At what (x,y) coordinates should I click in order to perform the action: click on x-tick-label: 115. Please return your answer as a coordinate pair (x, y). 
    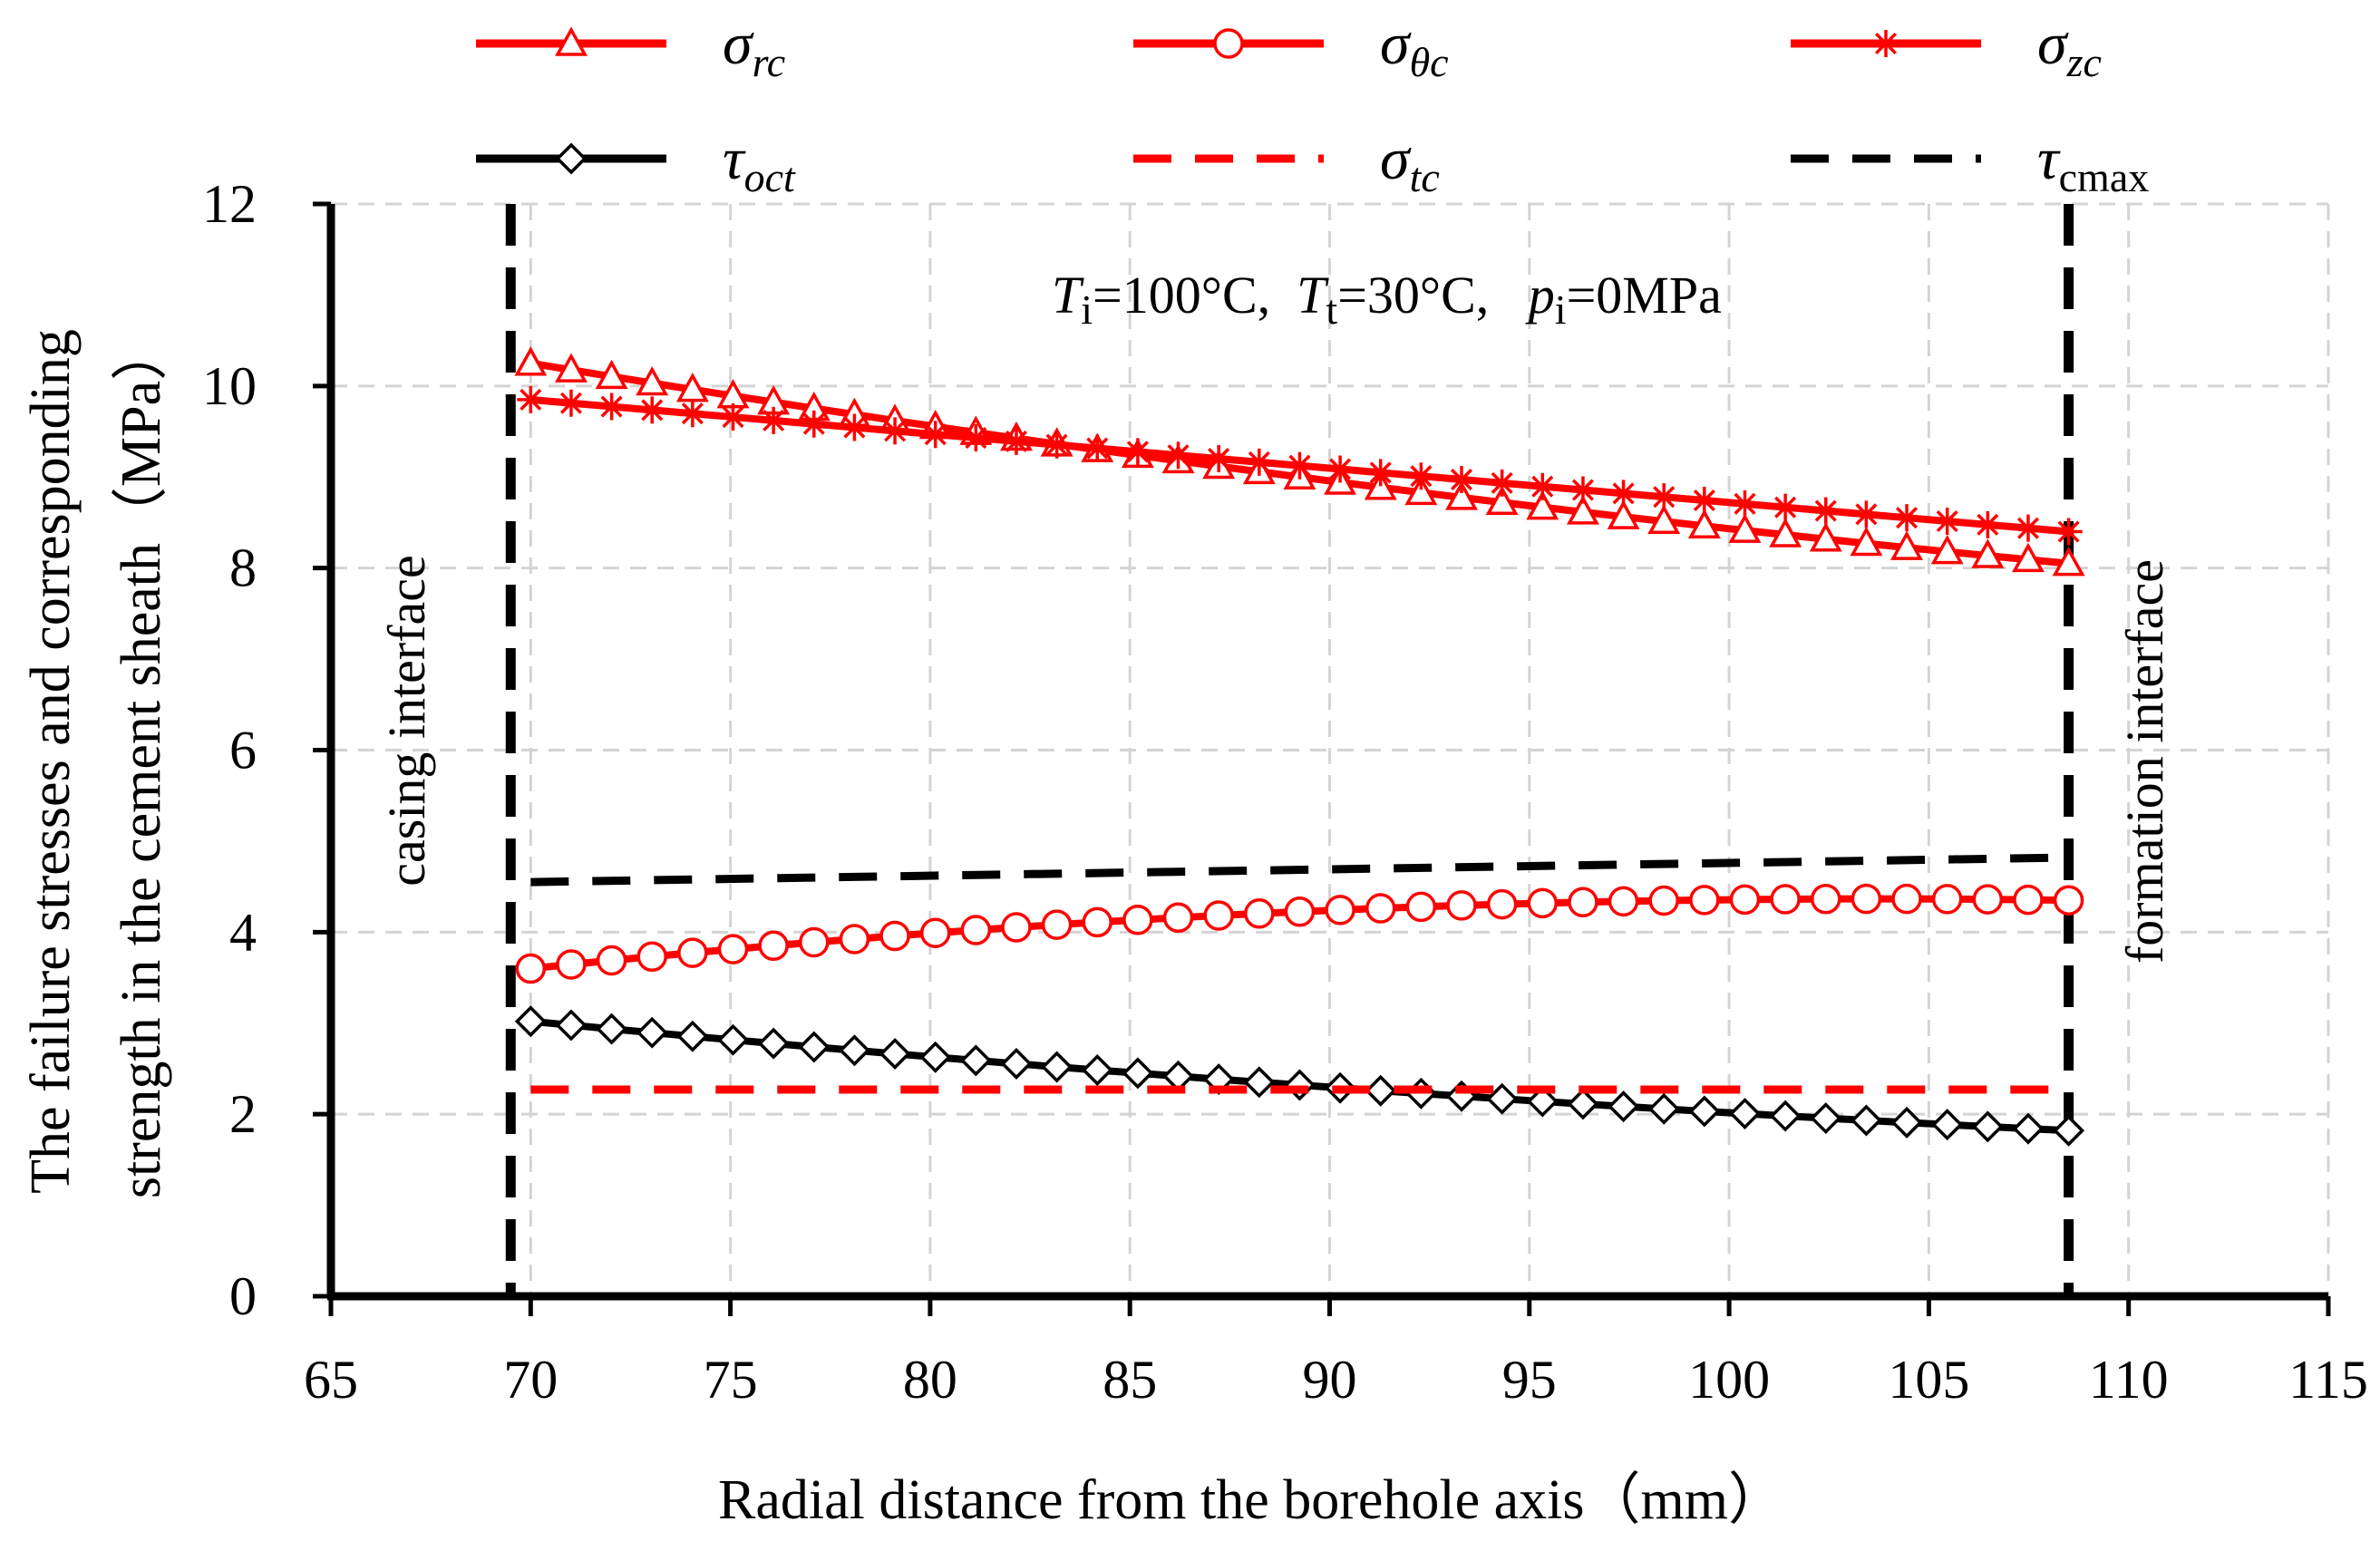
    Looking at the image, I should click on (2328, 1380).